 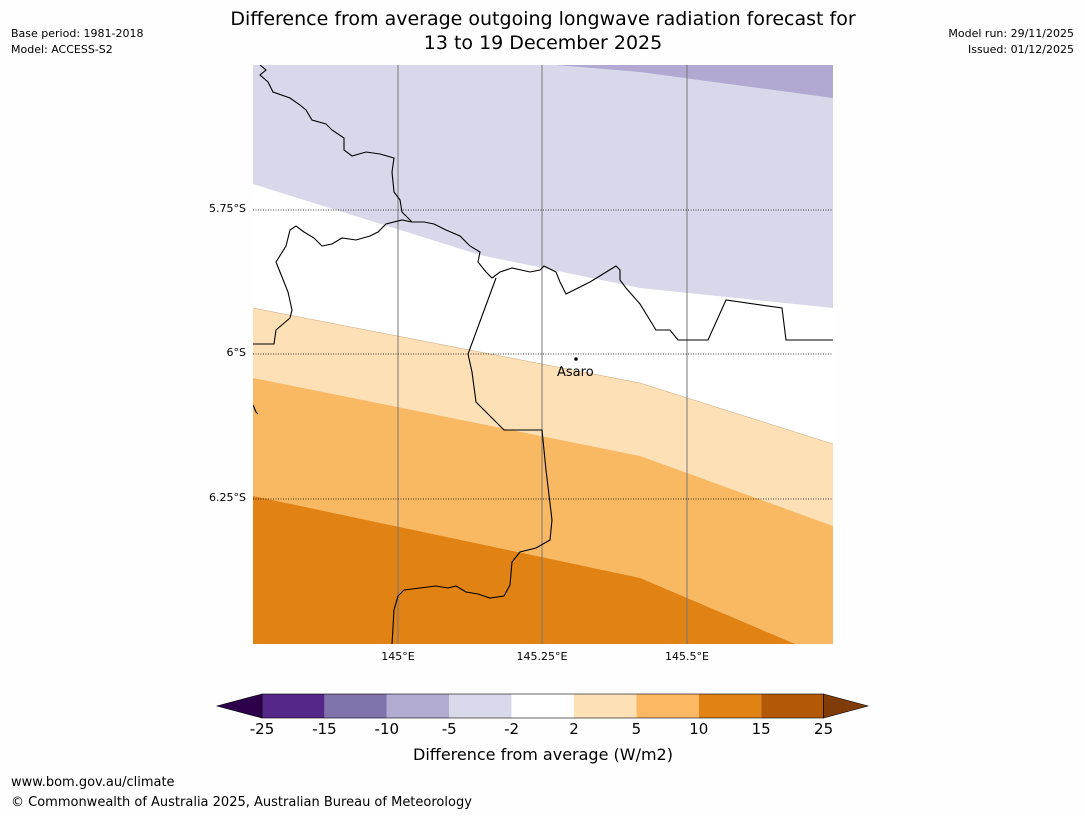 What do you see at coordinates (262, 729) in the screenshot?
I see `colorbar-tick: -25` at bounding box center [262, 729].